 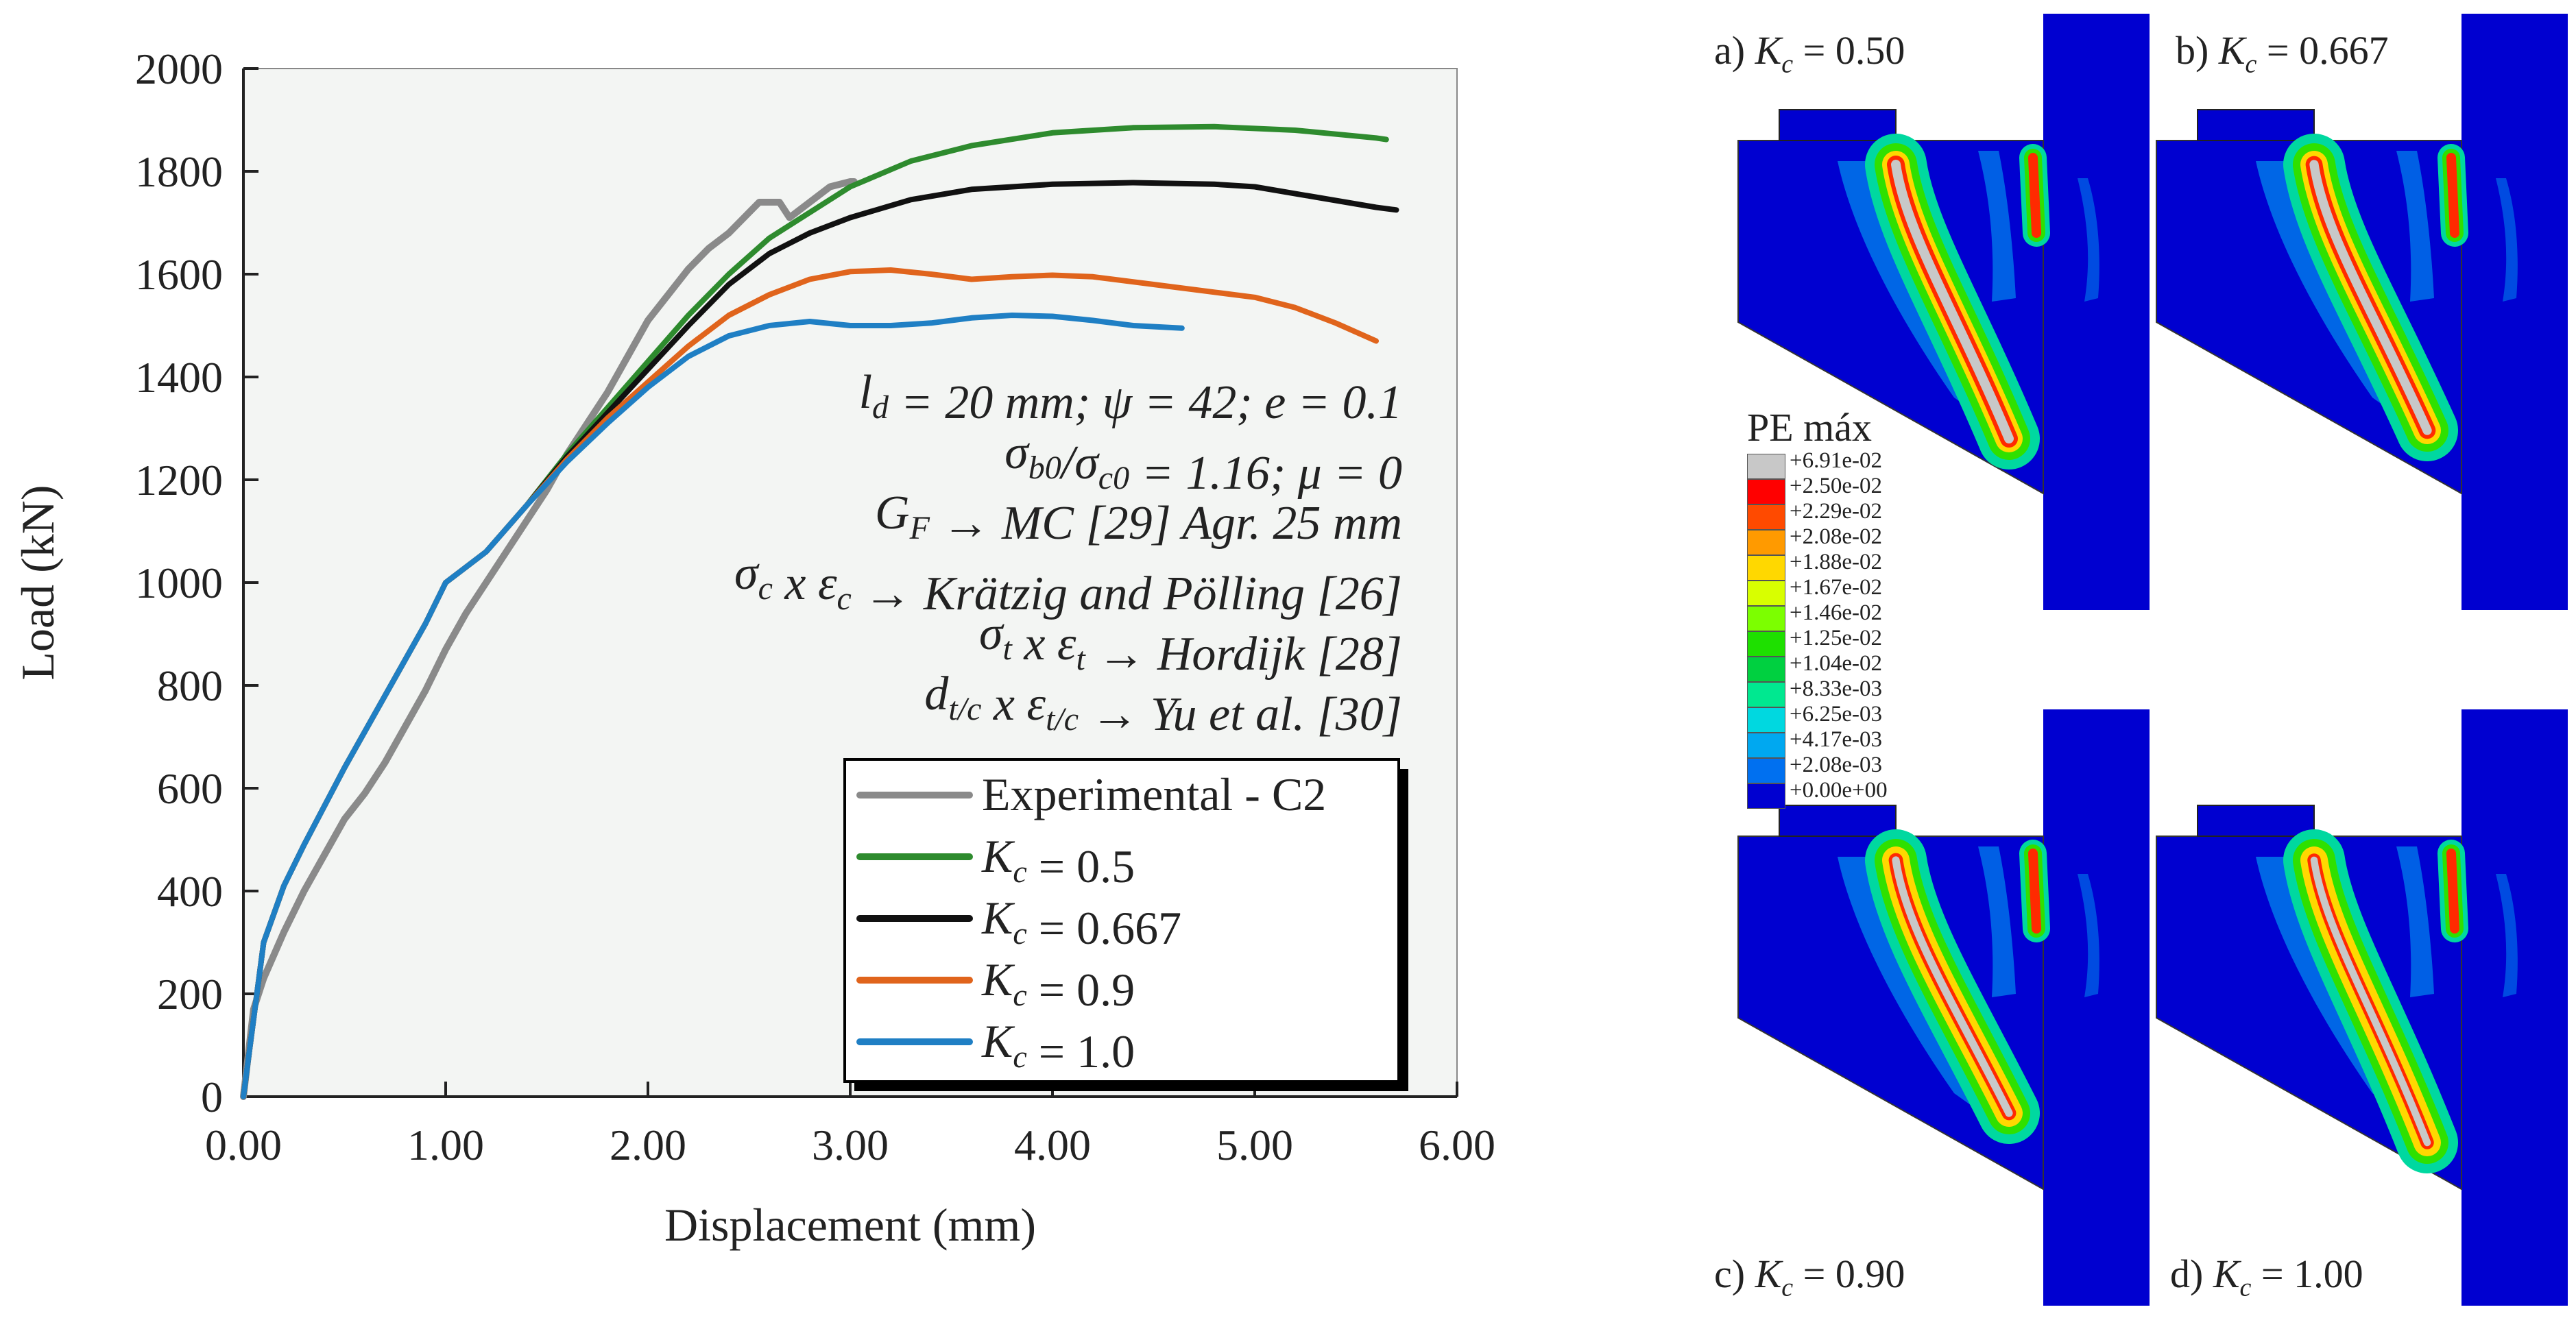 I want to click on legend-label: Kc = 0.5, so click(x=1058, y=861).